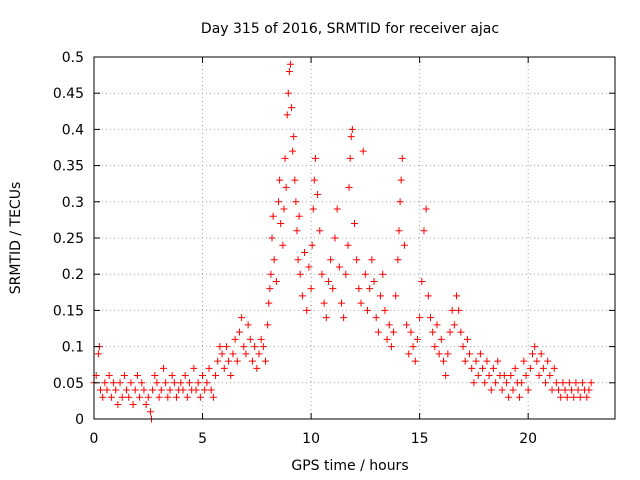 The height and width of the screenshot is (480, 640). I want to click on y-tick-label: 0.4, so click(73, 130).